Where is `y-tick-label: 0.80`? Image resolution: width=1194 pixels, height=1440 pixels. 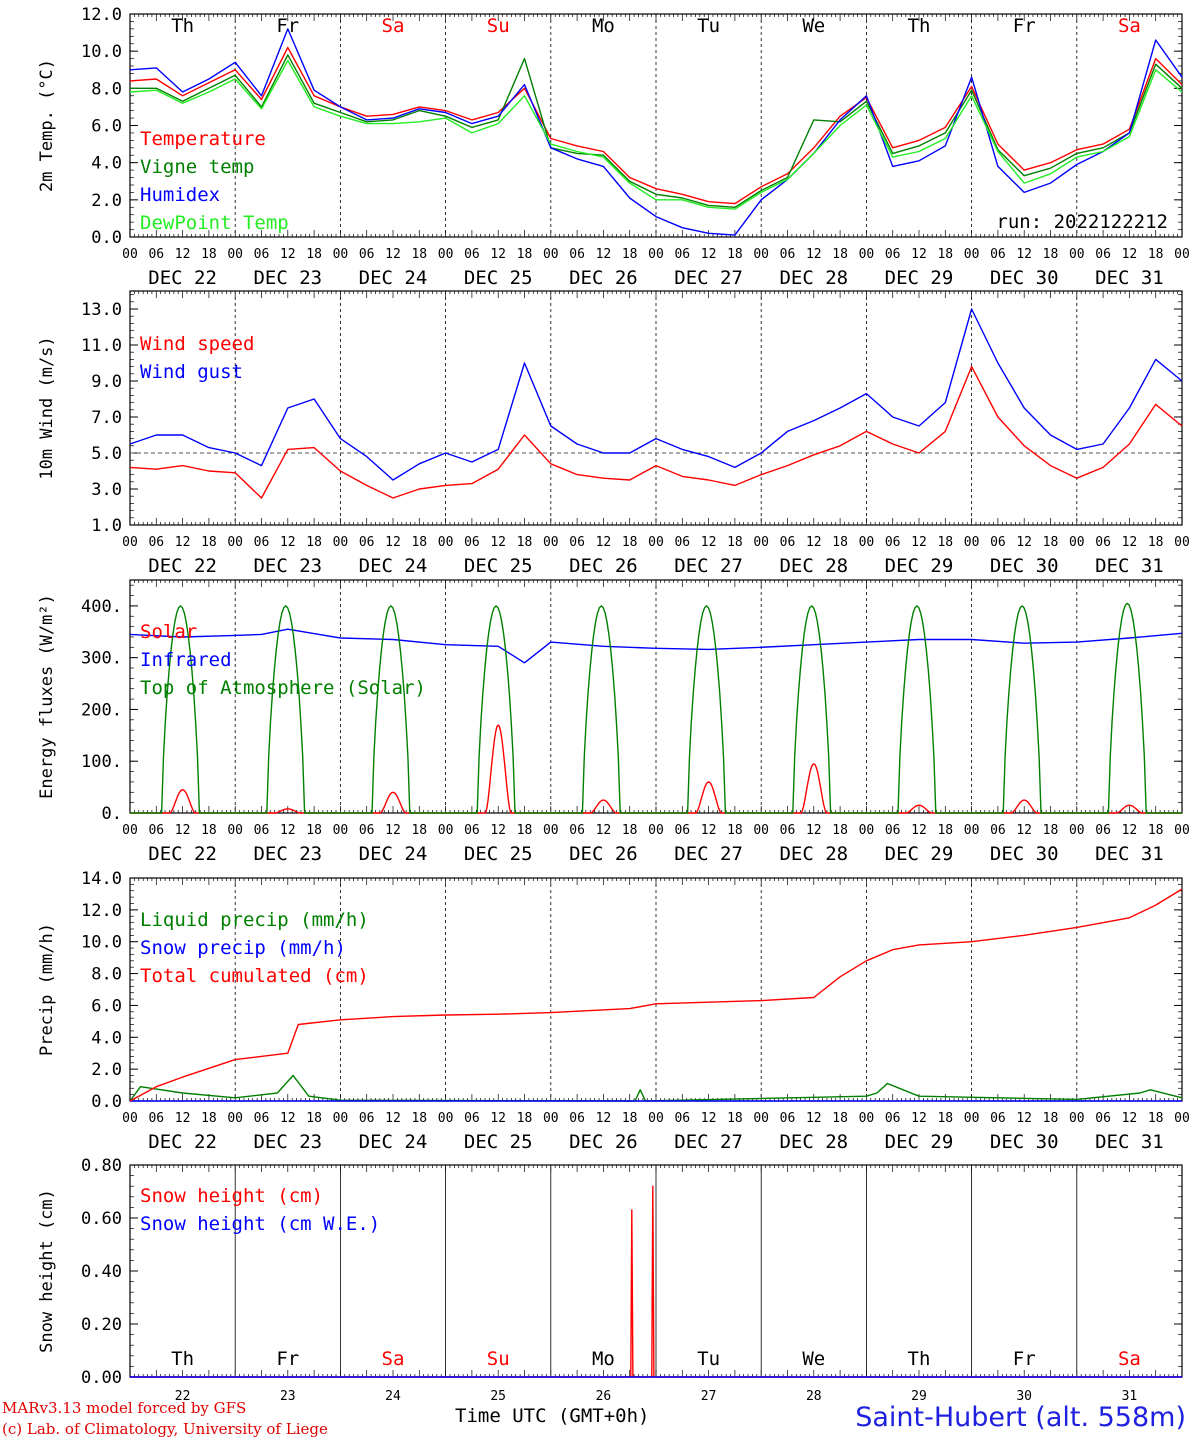 y-tick-label: 0.80 is located at coordinates (101, 1166).